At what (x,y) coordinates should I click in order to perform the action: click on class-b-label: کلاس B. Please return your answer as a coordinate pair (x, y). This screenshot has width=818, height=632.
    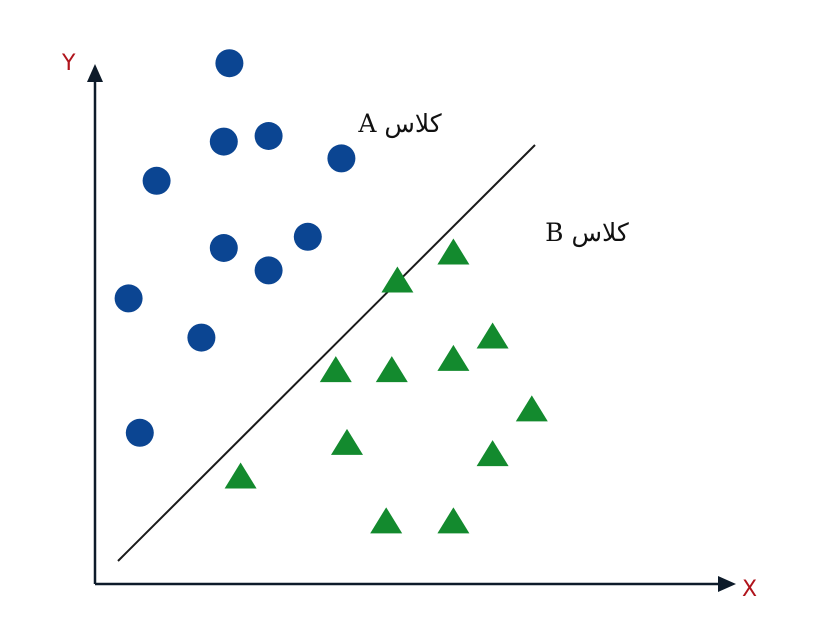
    Looking at the image, I should click on (587, 233).